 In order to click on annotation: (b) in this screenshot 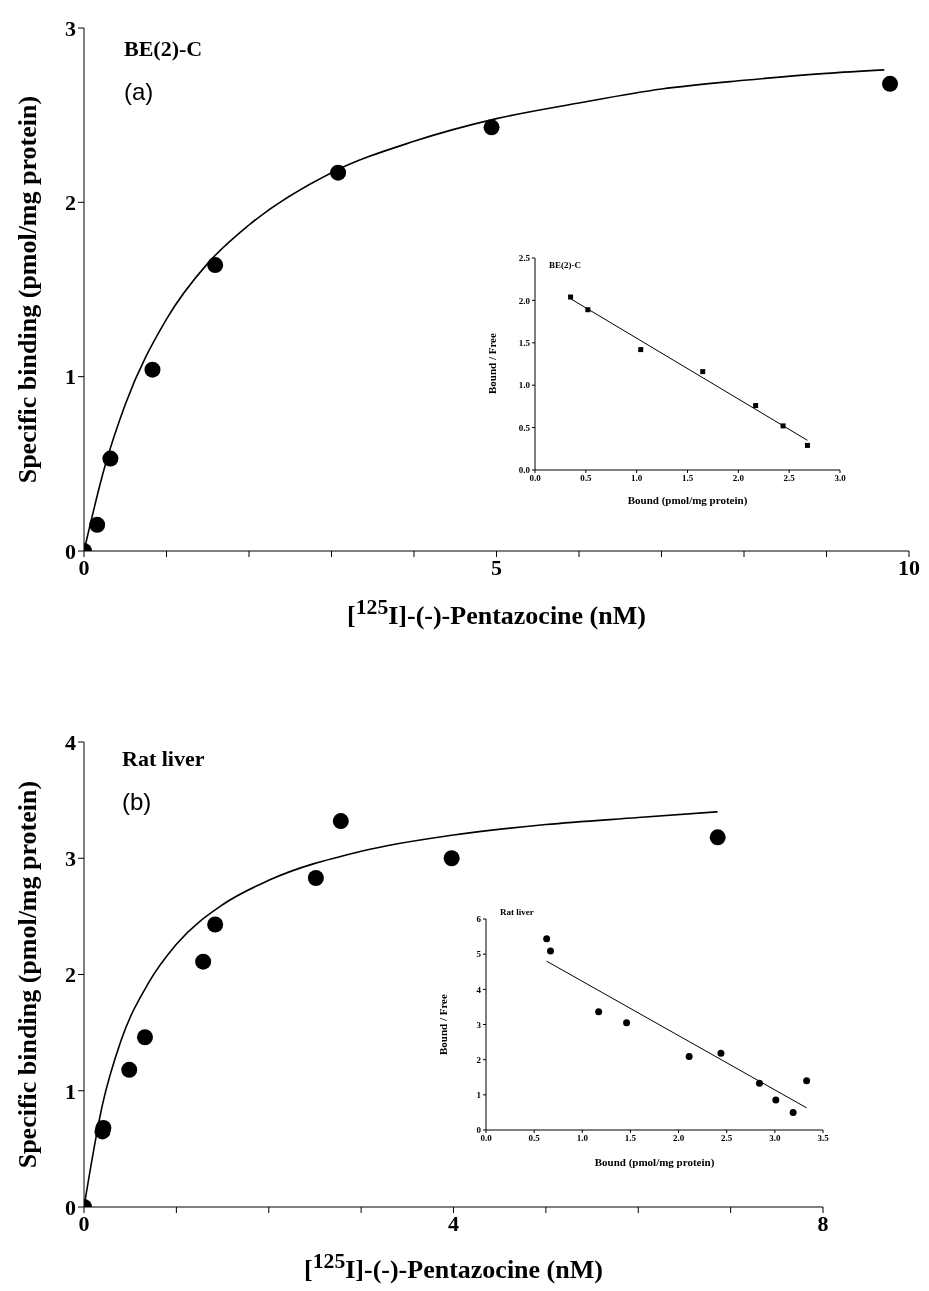, I will do `click(137, 801)`.